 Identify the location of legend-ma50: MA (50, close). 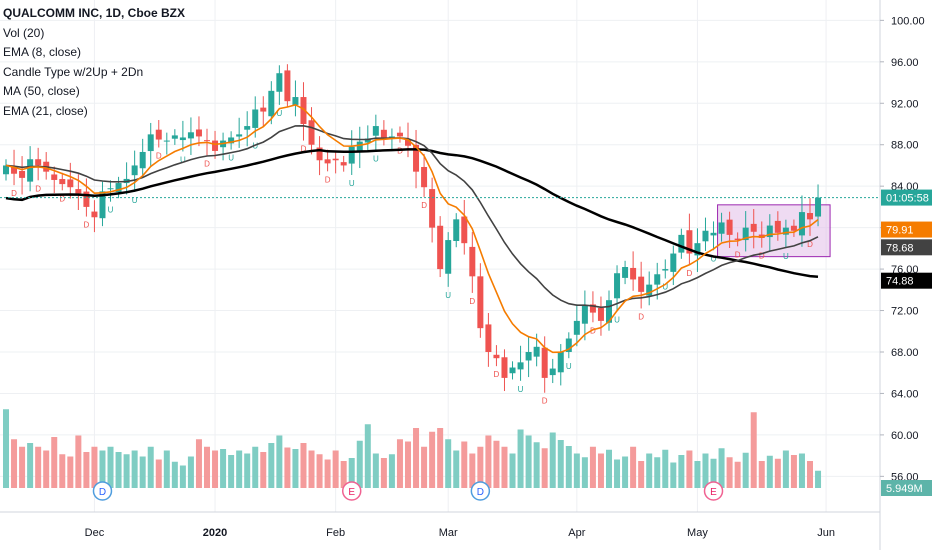
(41, 91).